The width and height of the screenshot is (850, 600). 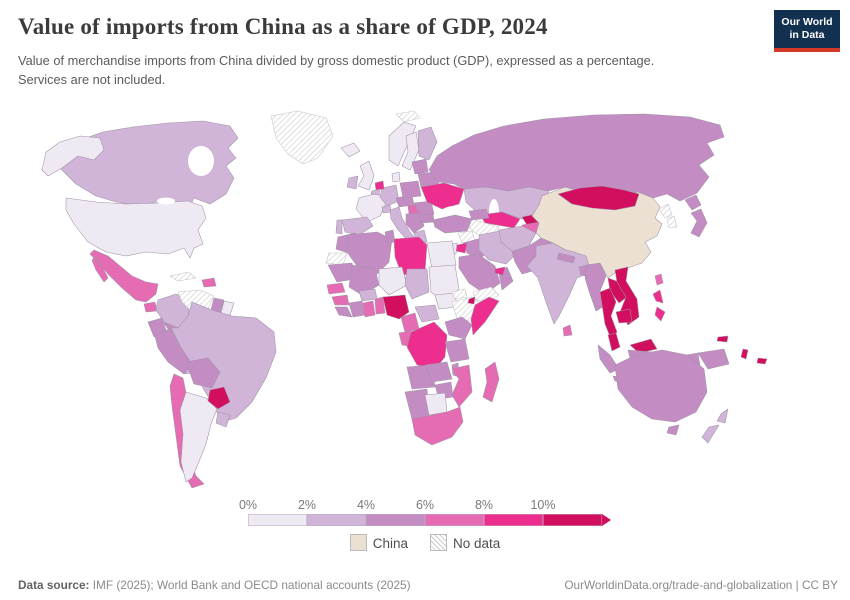 What do you see at coordinates (661, 392) in the screenshot?
I see `country-australia` at bounding box center [661, 392].